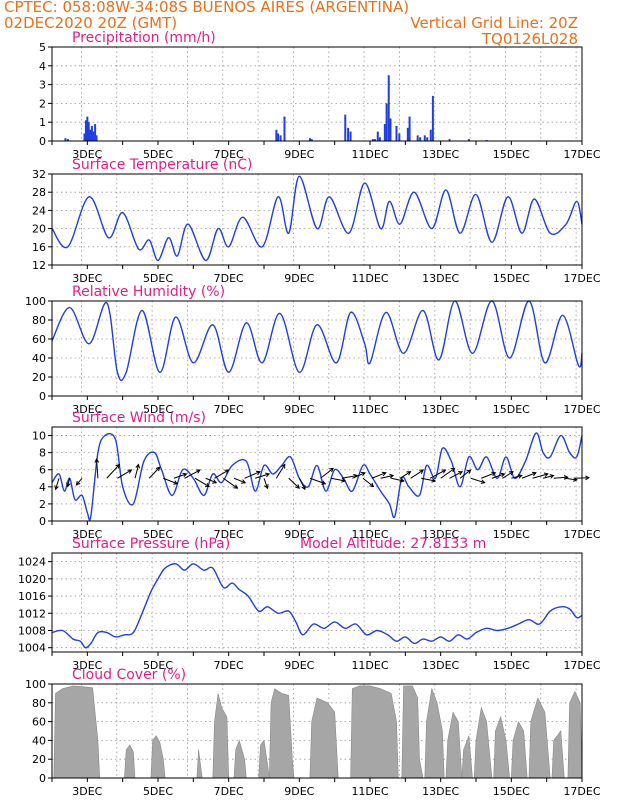  I want to click on cloud-xtick-label: 11DEC, so click(369, 791).